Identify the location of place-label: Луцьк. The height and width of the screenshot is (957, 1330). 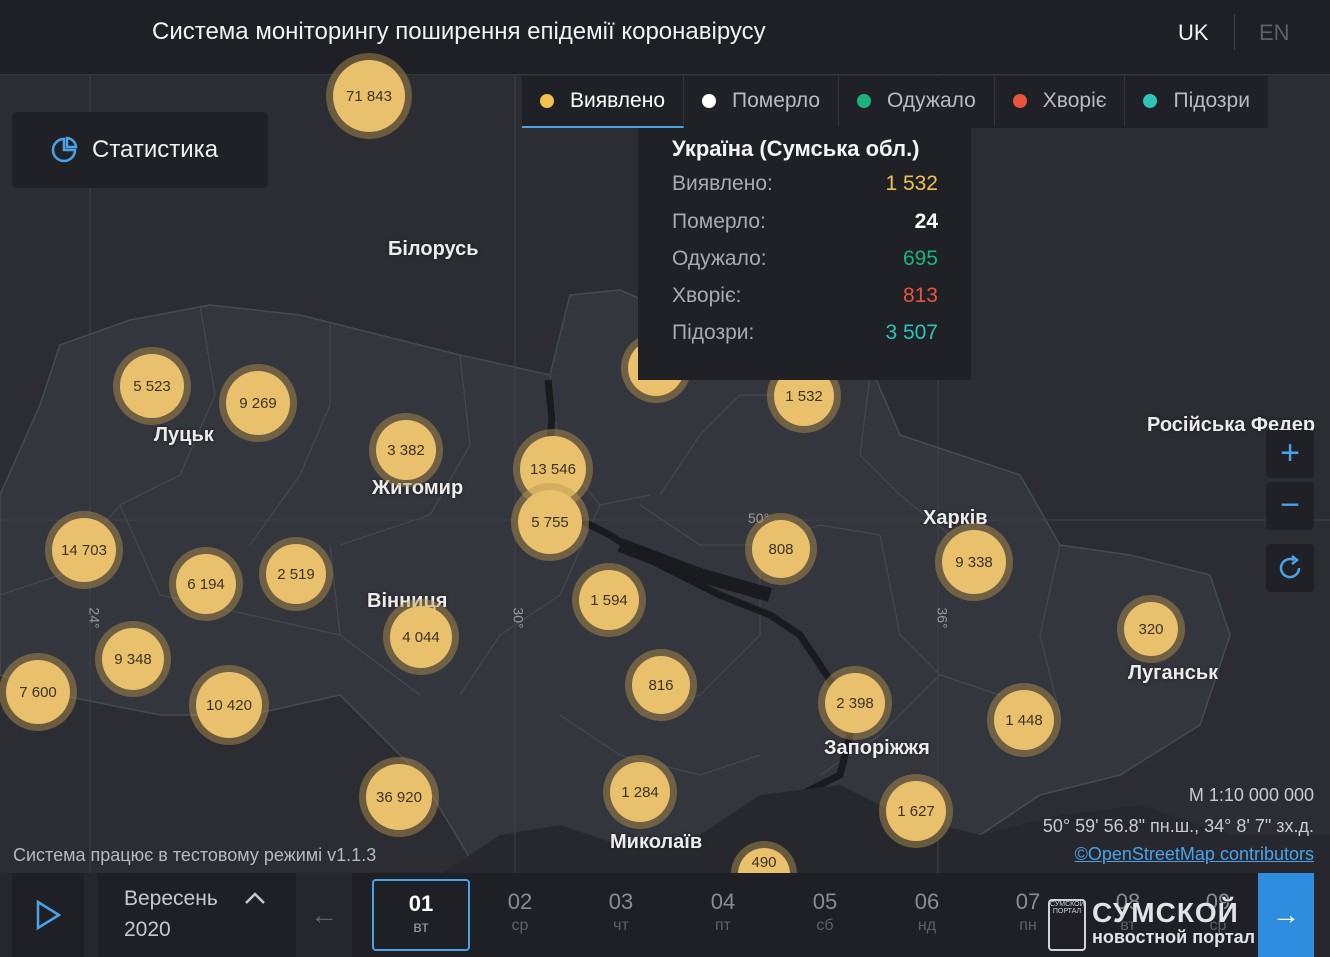
(184, 435).